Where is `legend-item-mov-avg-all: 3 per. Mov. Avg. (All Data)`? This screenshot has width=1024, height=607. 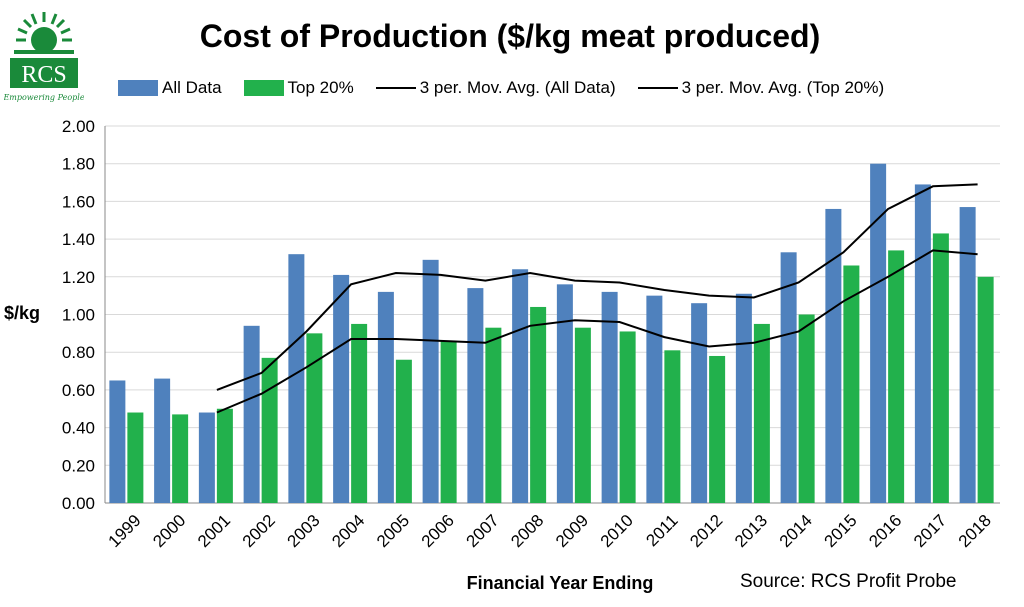 legend-item-mov-avg-all: 3 per. Mov. Avg. (All Data) is located at coordinates (495, 88).